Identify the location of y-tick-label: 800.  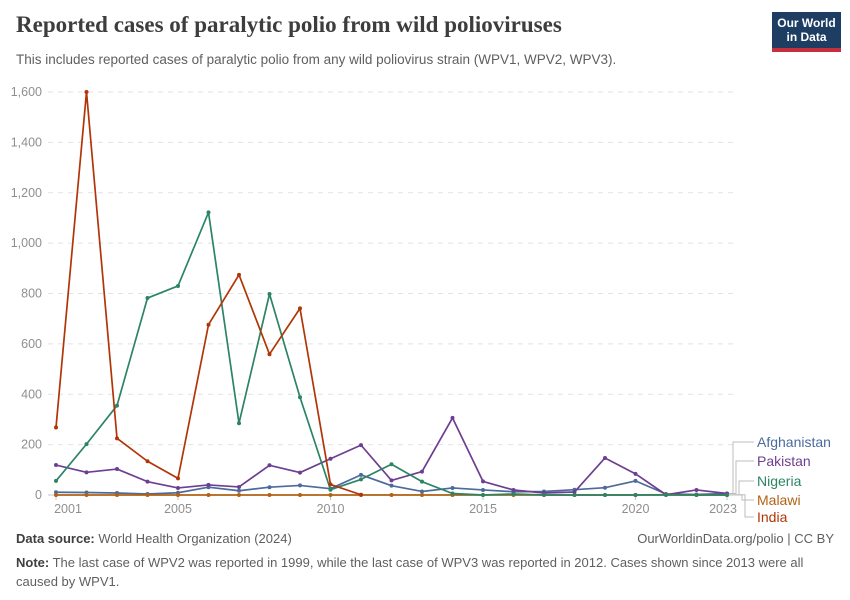
(31, 294).